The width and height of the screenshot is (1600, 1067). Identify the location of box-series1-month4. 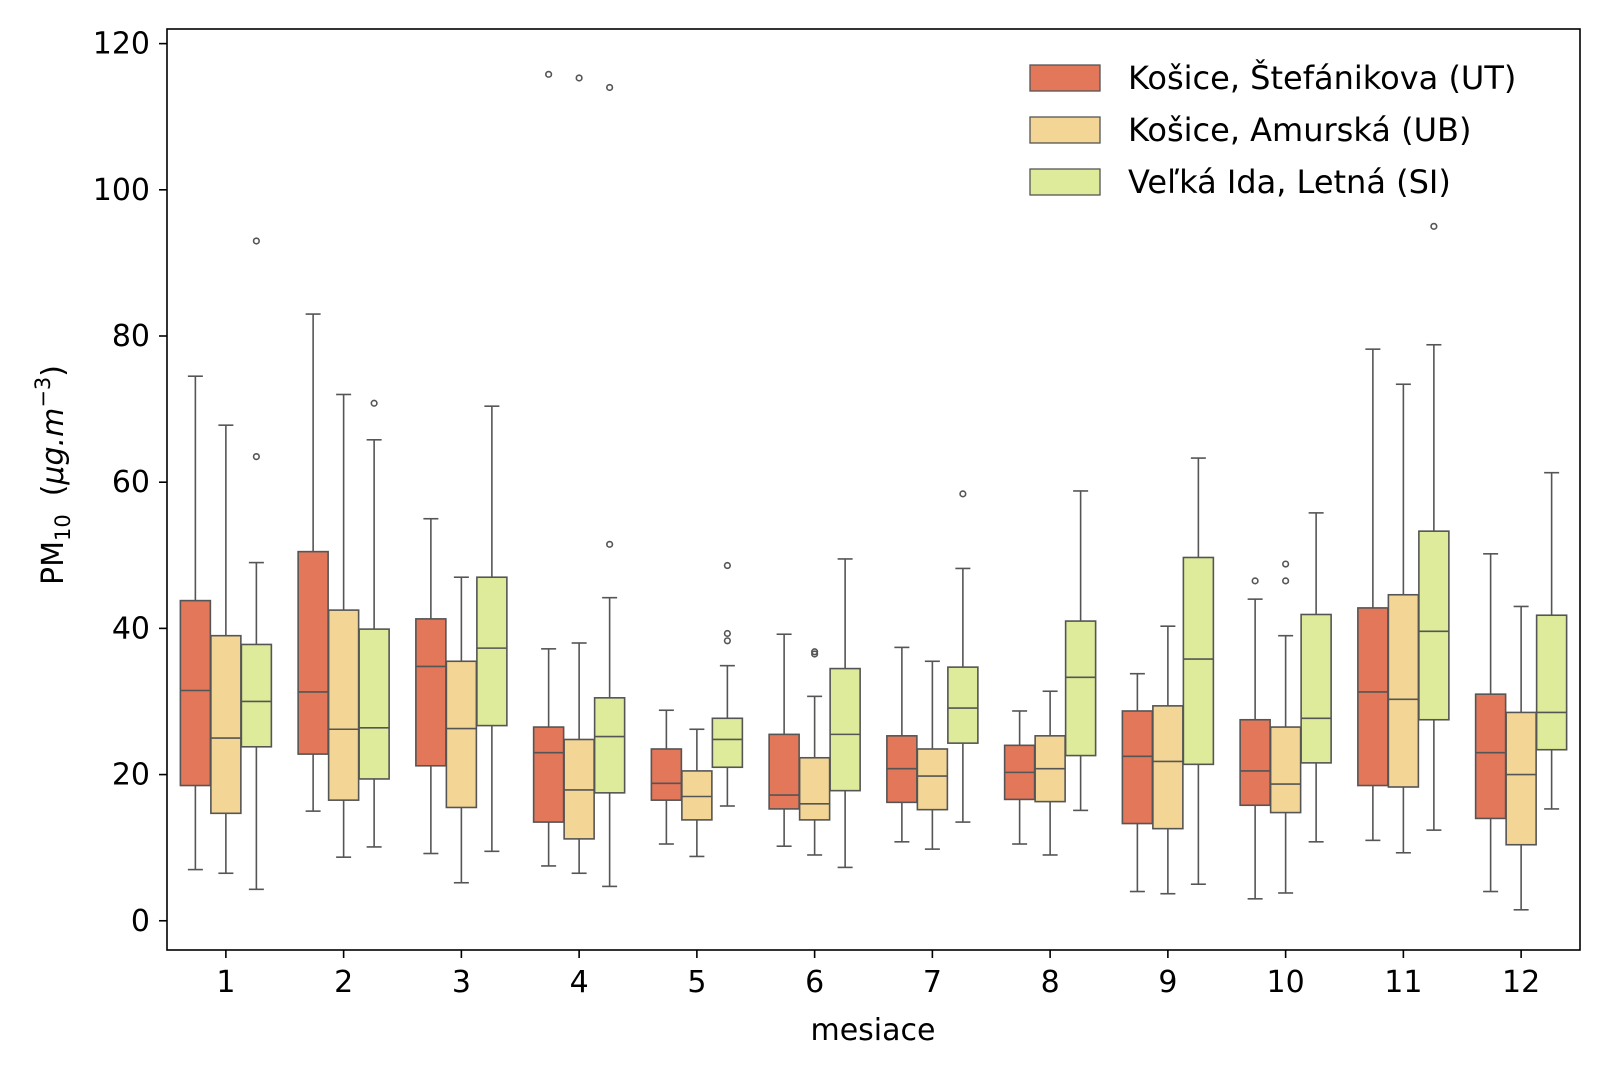
(579, 474).